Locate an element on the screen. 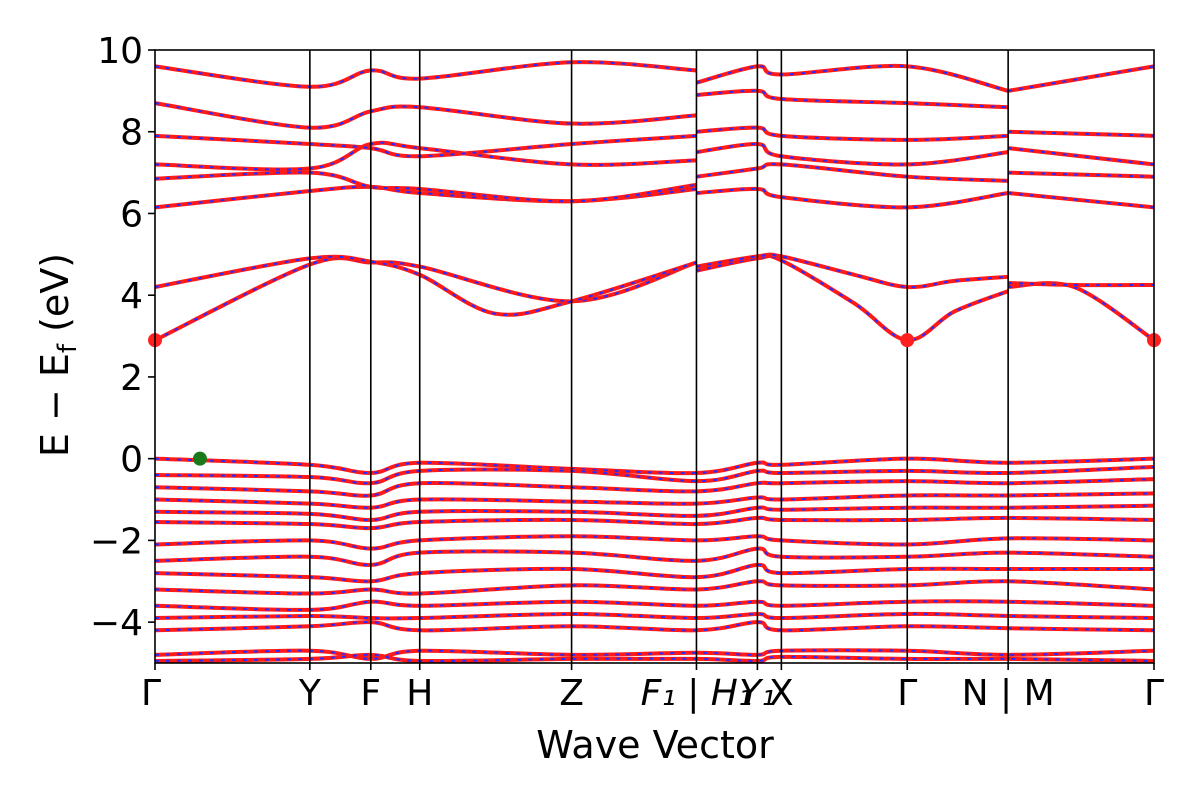 Image resolution: width=1200 pixels, height=800 pixels. y-tick-label-6: 8 is located at coordinates (131, 133).